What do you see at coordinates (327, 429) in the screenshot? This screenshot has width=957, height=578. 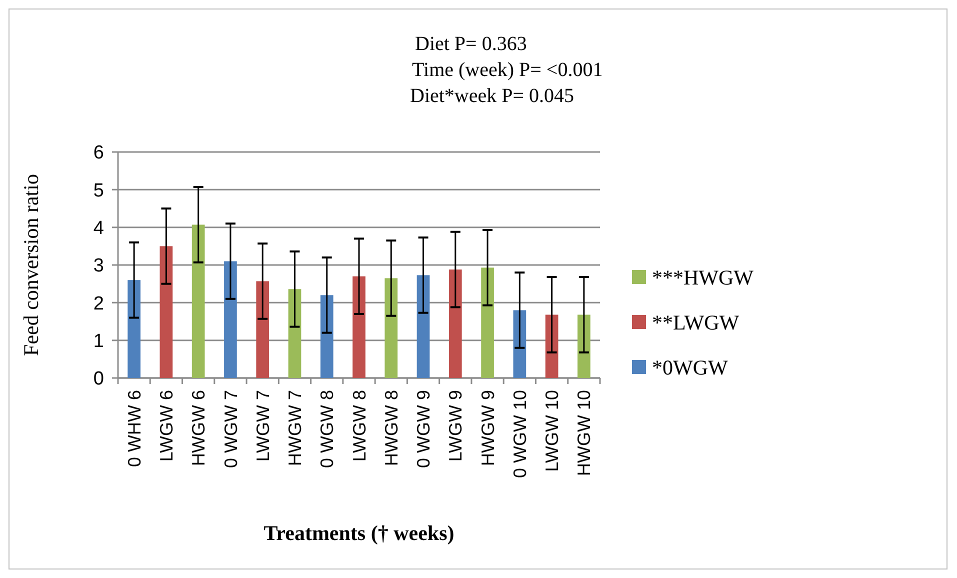 I see `x-tick-label: 0 WGW 8` at bounding box center [327, 429].